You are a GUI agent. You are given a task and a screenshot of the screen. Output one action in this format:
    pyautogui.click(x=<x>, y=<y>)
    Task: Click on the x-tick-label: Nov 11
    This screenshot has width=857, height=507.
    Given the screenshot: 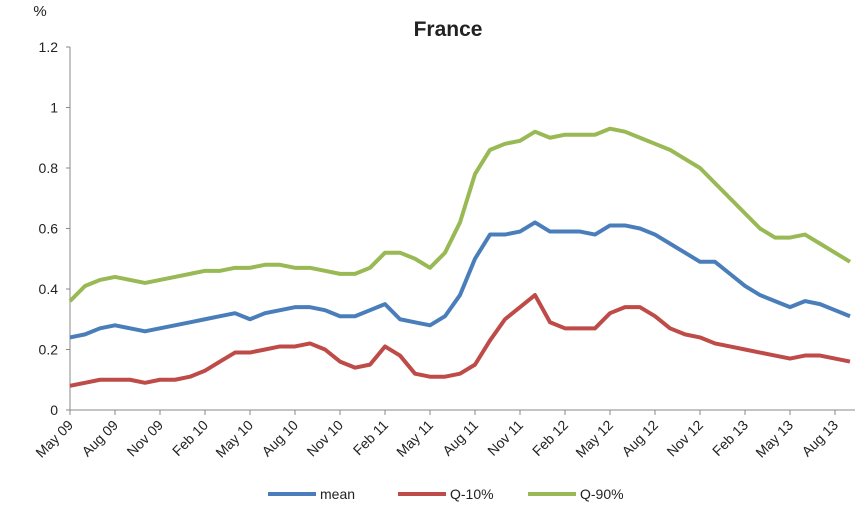 What is the action you would take?
    pyautogui.click(x=505, y=438)
    